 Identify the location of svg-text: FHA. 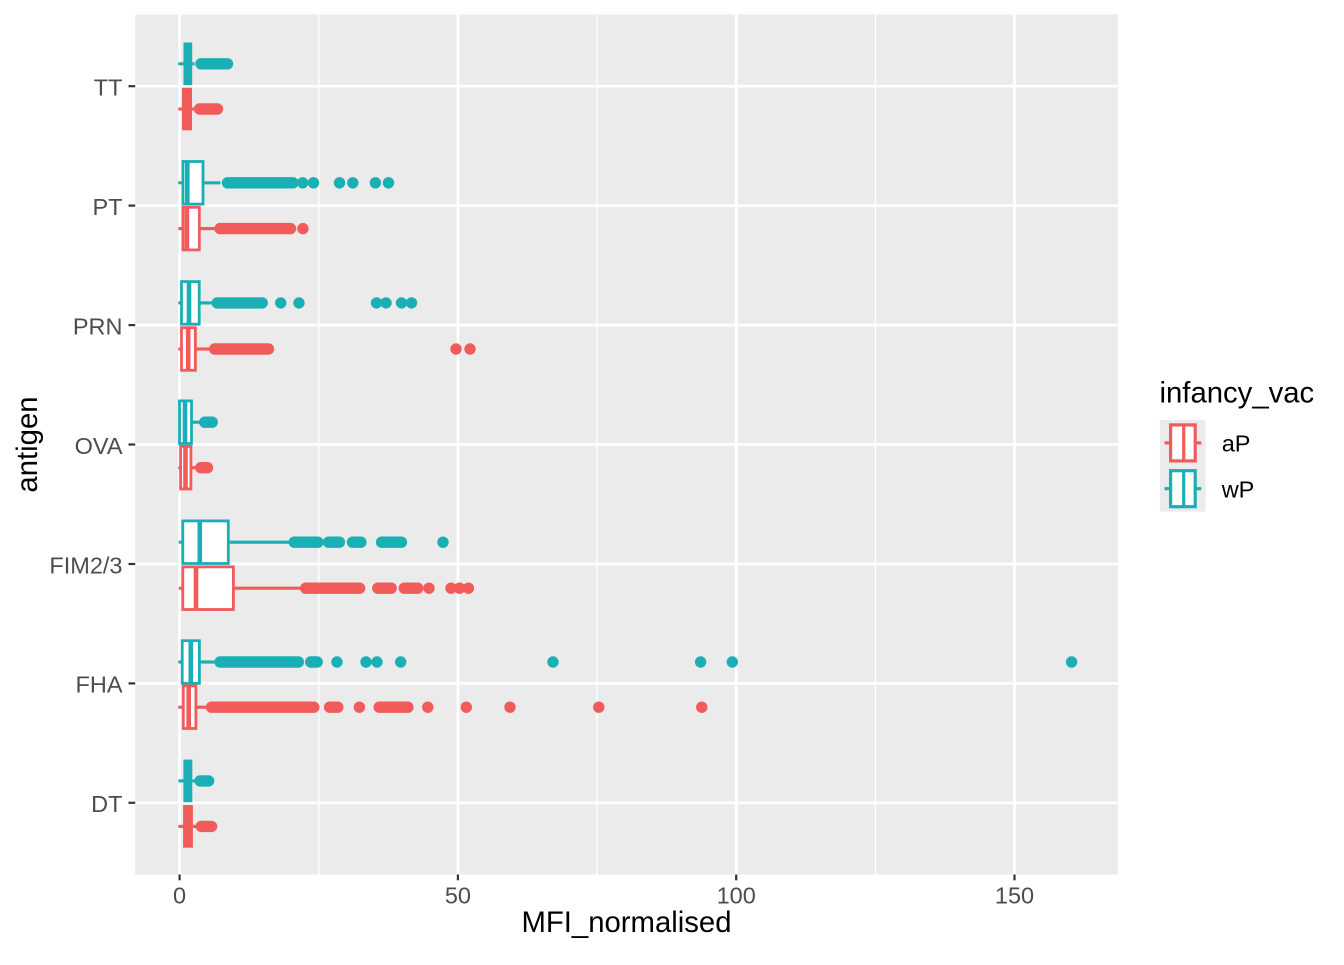
(99, 685).